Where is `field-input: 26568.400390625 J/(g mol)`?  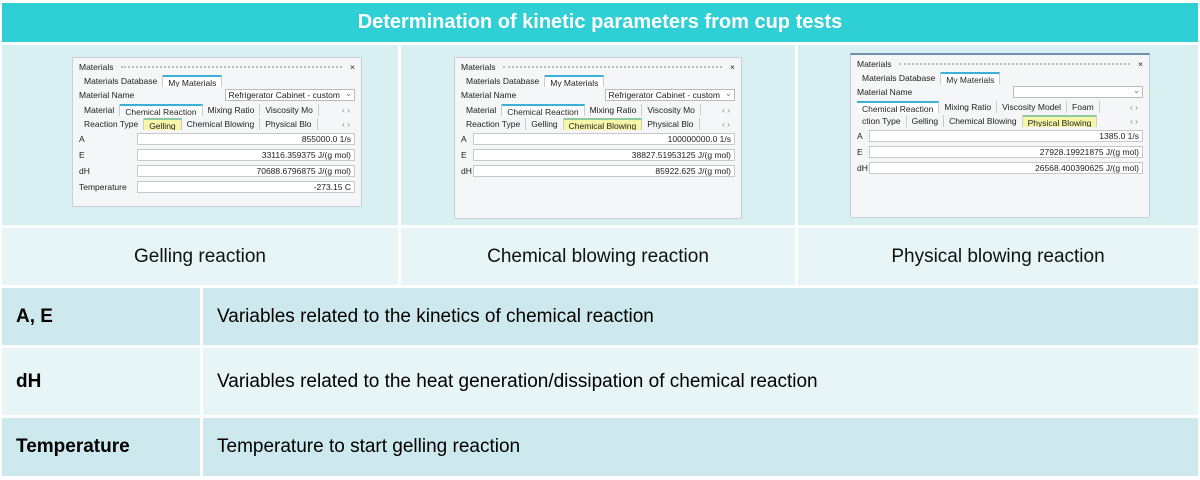
field-input: 26568.400390625 J/(g mol) is located at coordinates (1006, 168).